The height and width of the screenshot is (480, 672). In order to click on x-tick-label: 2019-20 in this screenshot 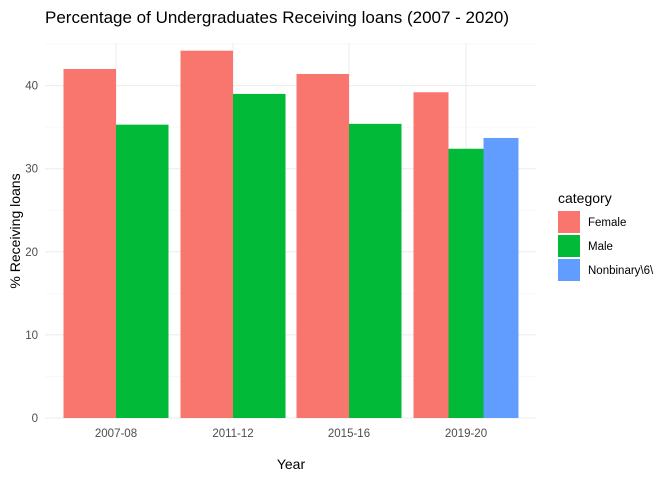, I will do `click(466, 434)`.